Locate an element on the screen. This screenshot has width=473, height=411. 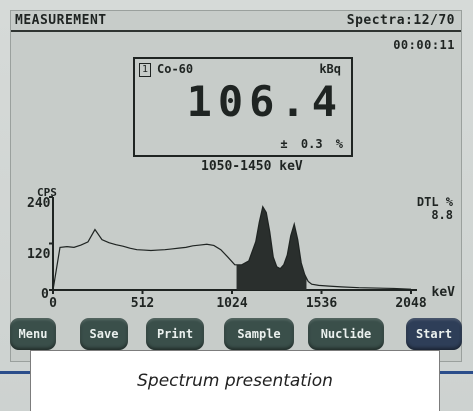
x-tick-label: 1536 is located at coordinates (321, 303).